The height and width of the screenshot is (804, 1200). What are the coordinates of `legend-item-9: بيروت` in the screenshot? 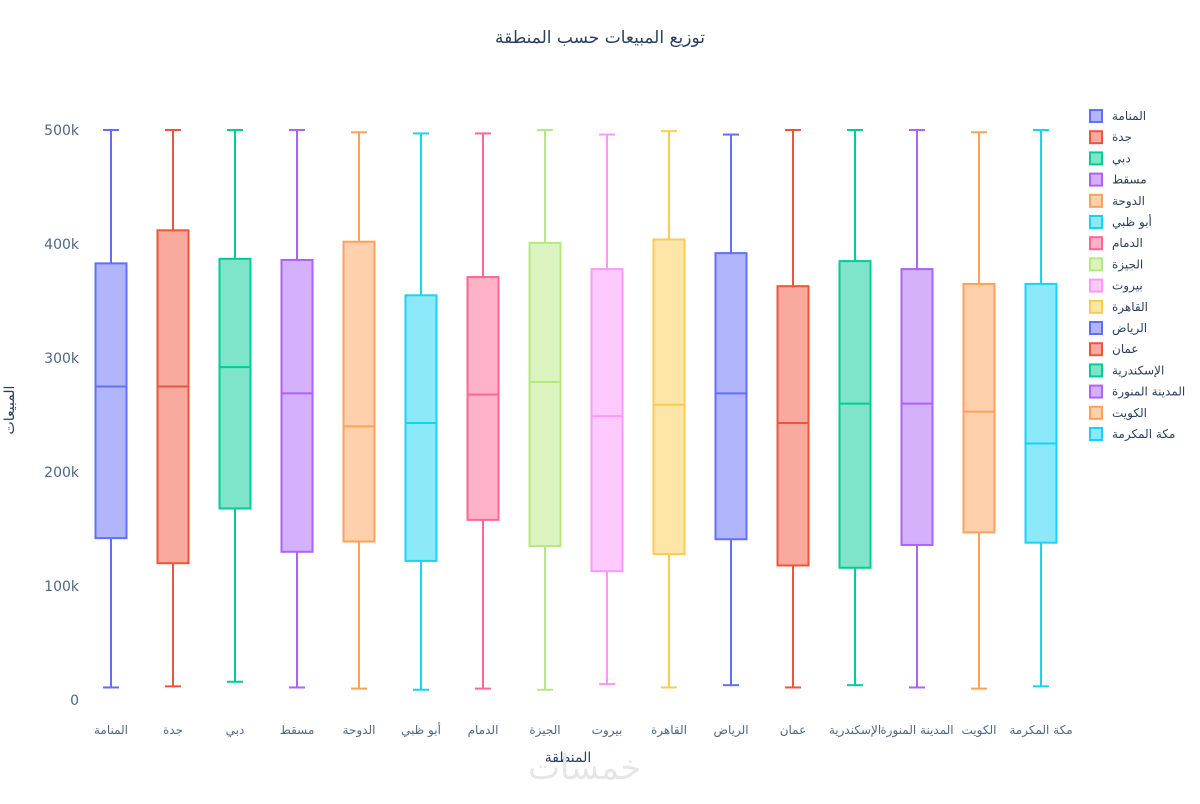 It's located at (1116, 286).